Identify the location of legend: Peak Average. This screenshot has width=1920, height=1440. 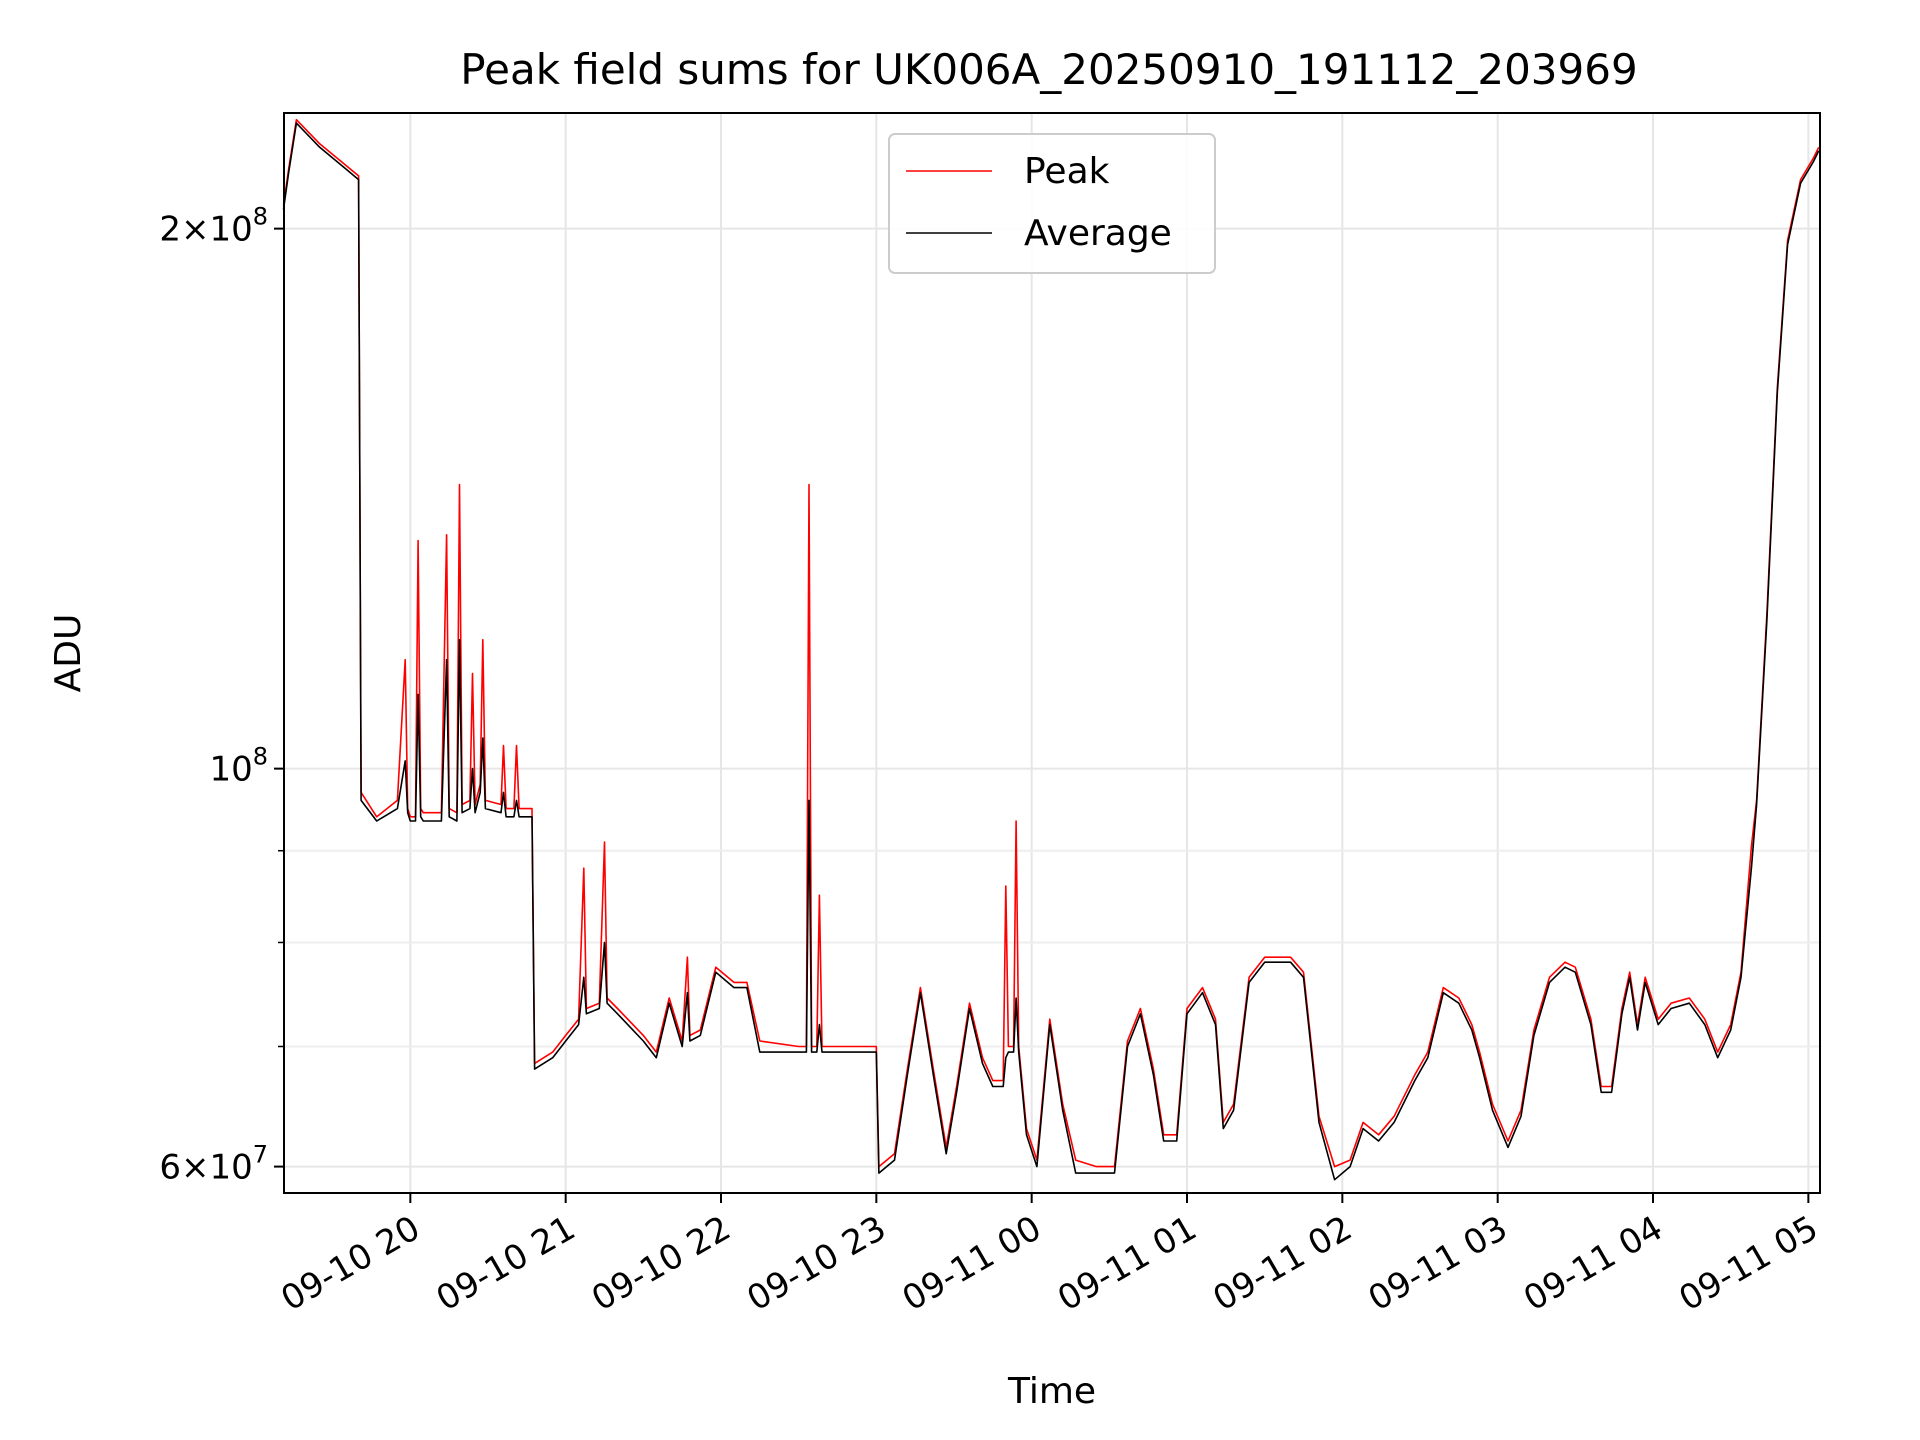
(1052, 203).